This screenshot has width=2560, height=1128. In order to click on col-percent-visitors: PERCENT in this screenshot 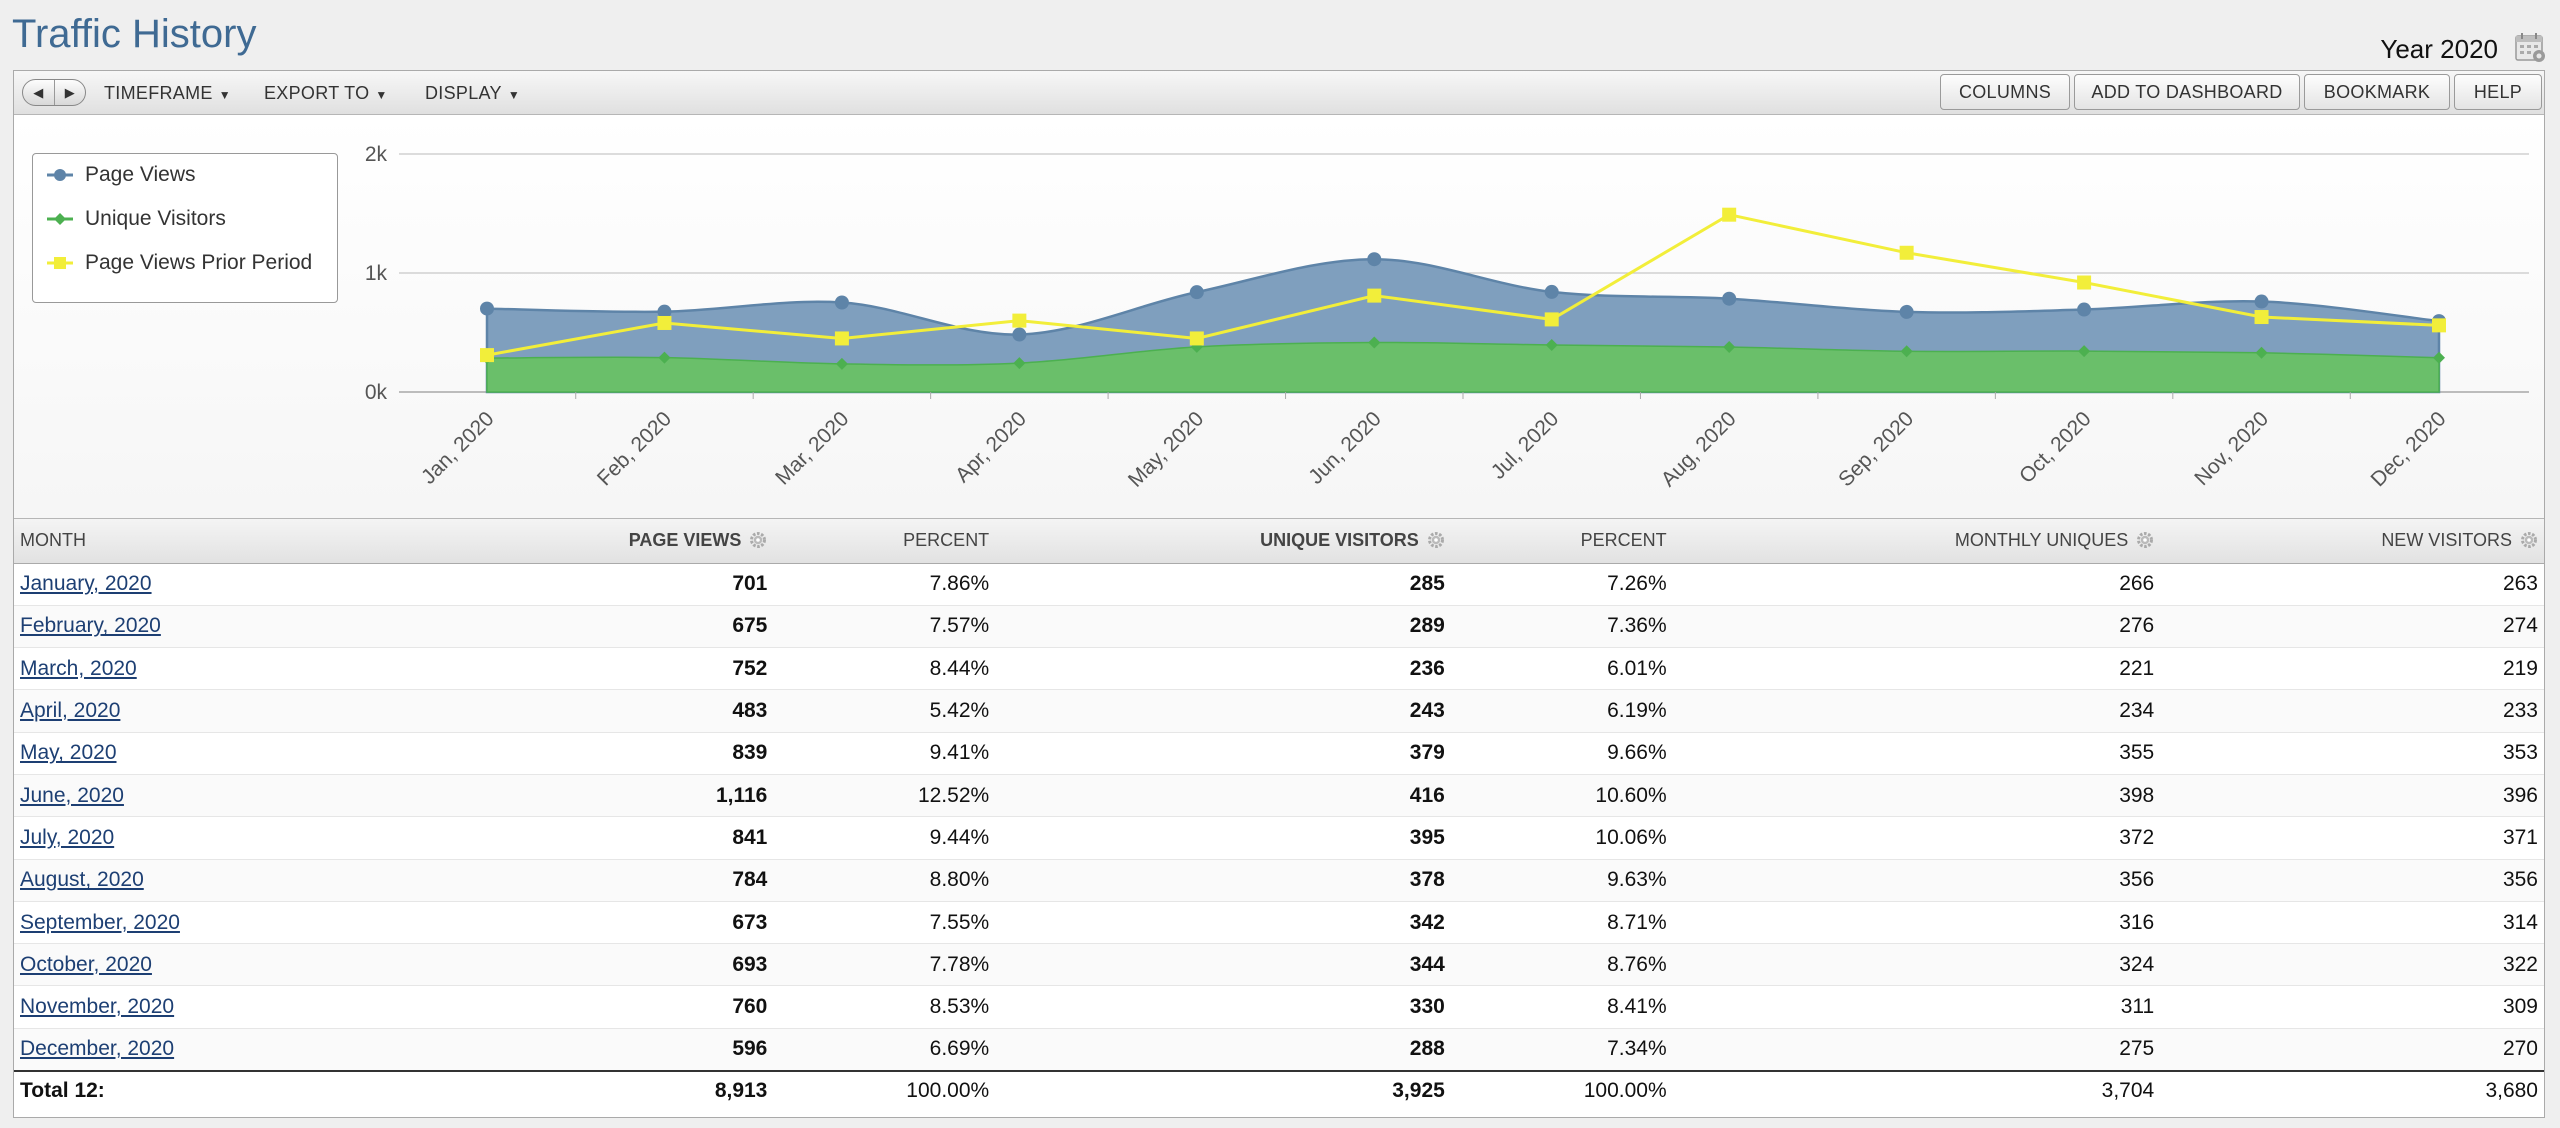, I will do `click(1561, 541)`.